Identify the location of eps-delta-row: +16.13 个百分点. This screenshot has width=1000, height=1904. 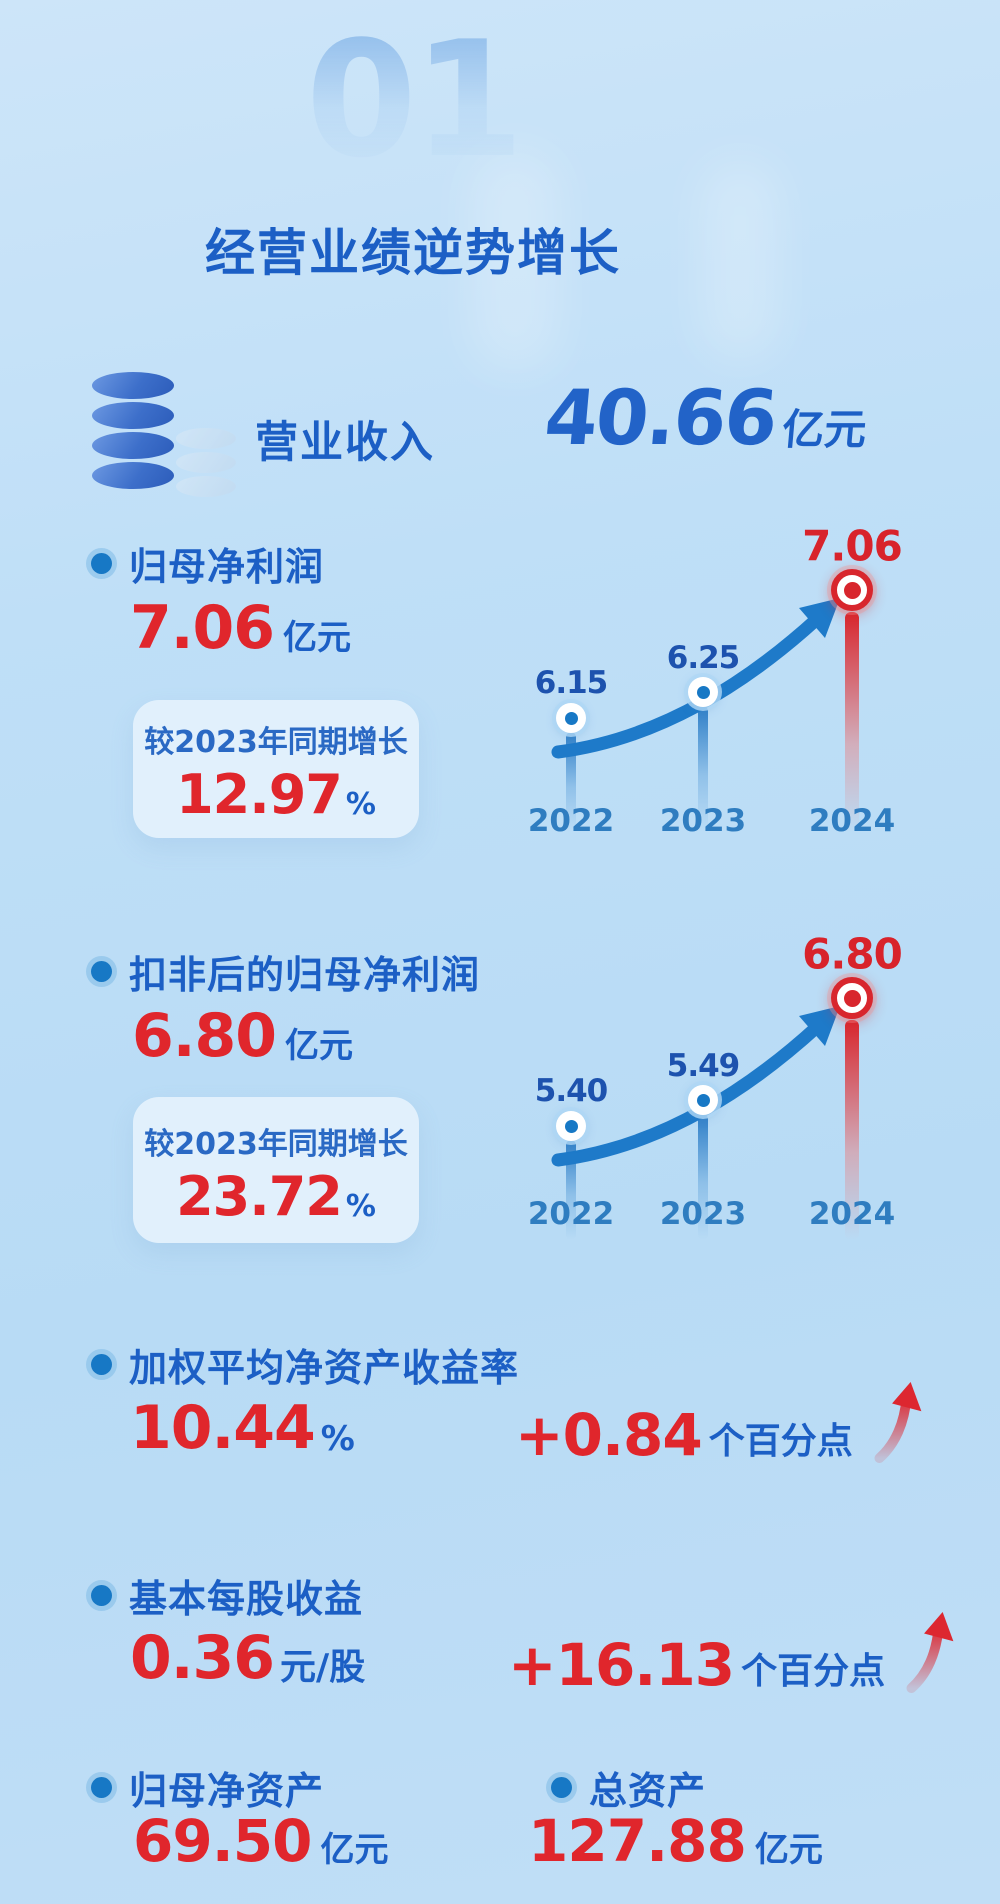
(732, 1652).